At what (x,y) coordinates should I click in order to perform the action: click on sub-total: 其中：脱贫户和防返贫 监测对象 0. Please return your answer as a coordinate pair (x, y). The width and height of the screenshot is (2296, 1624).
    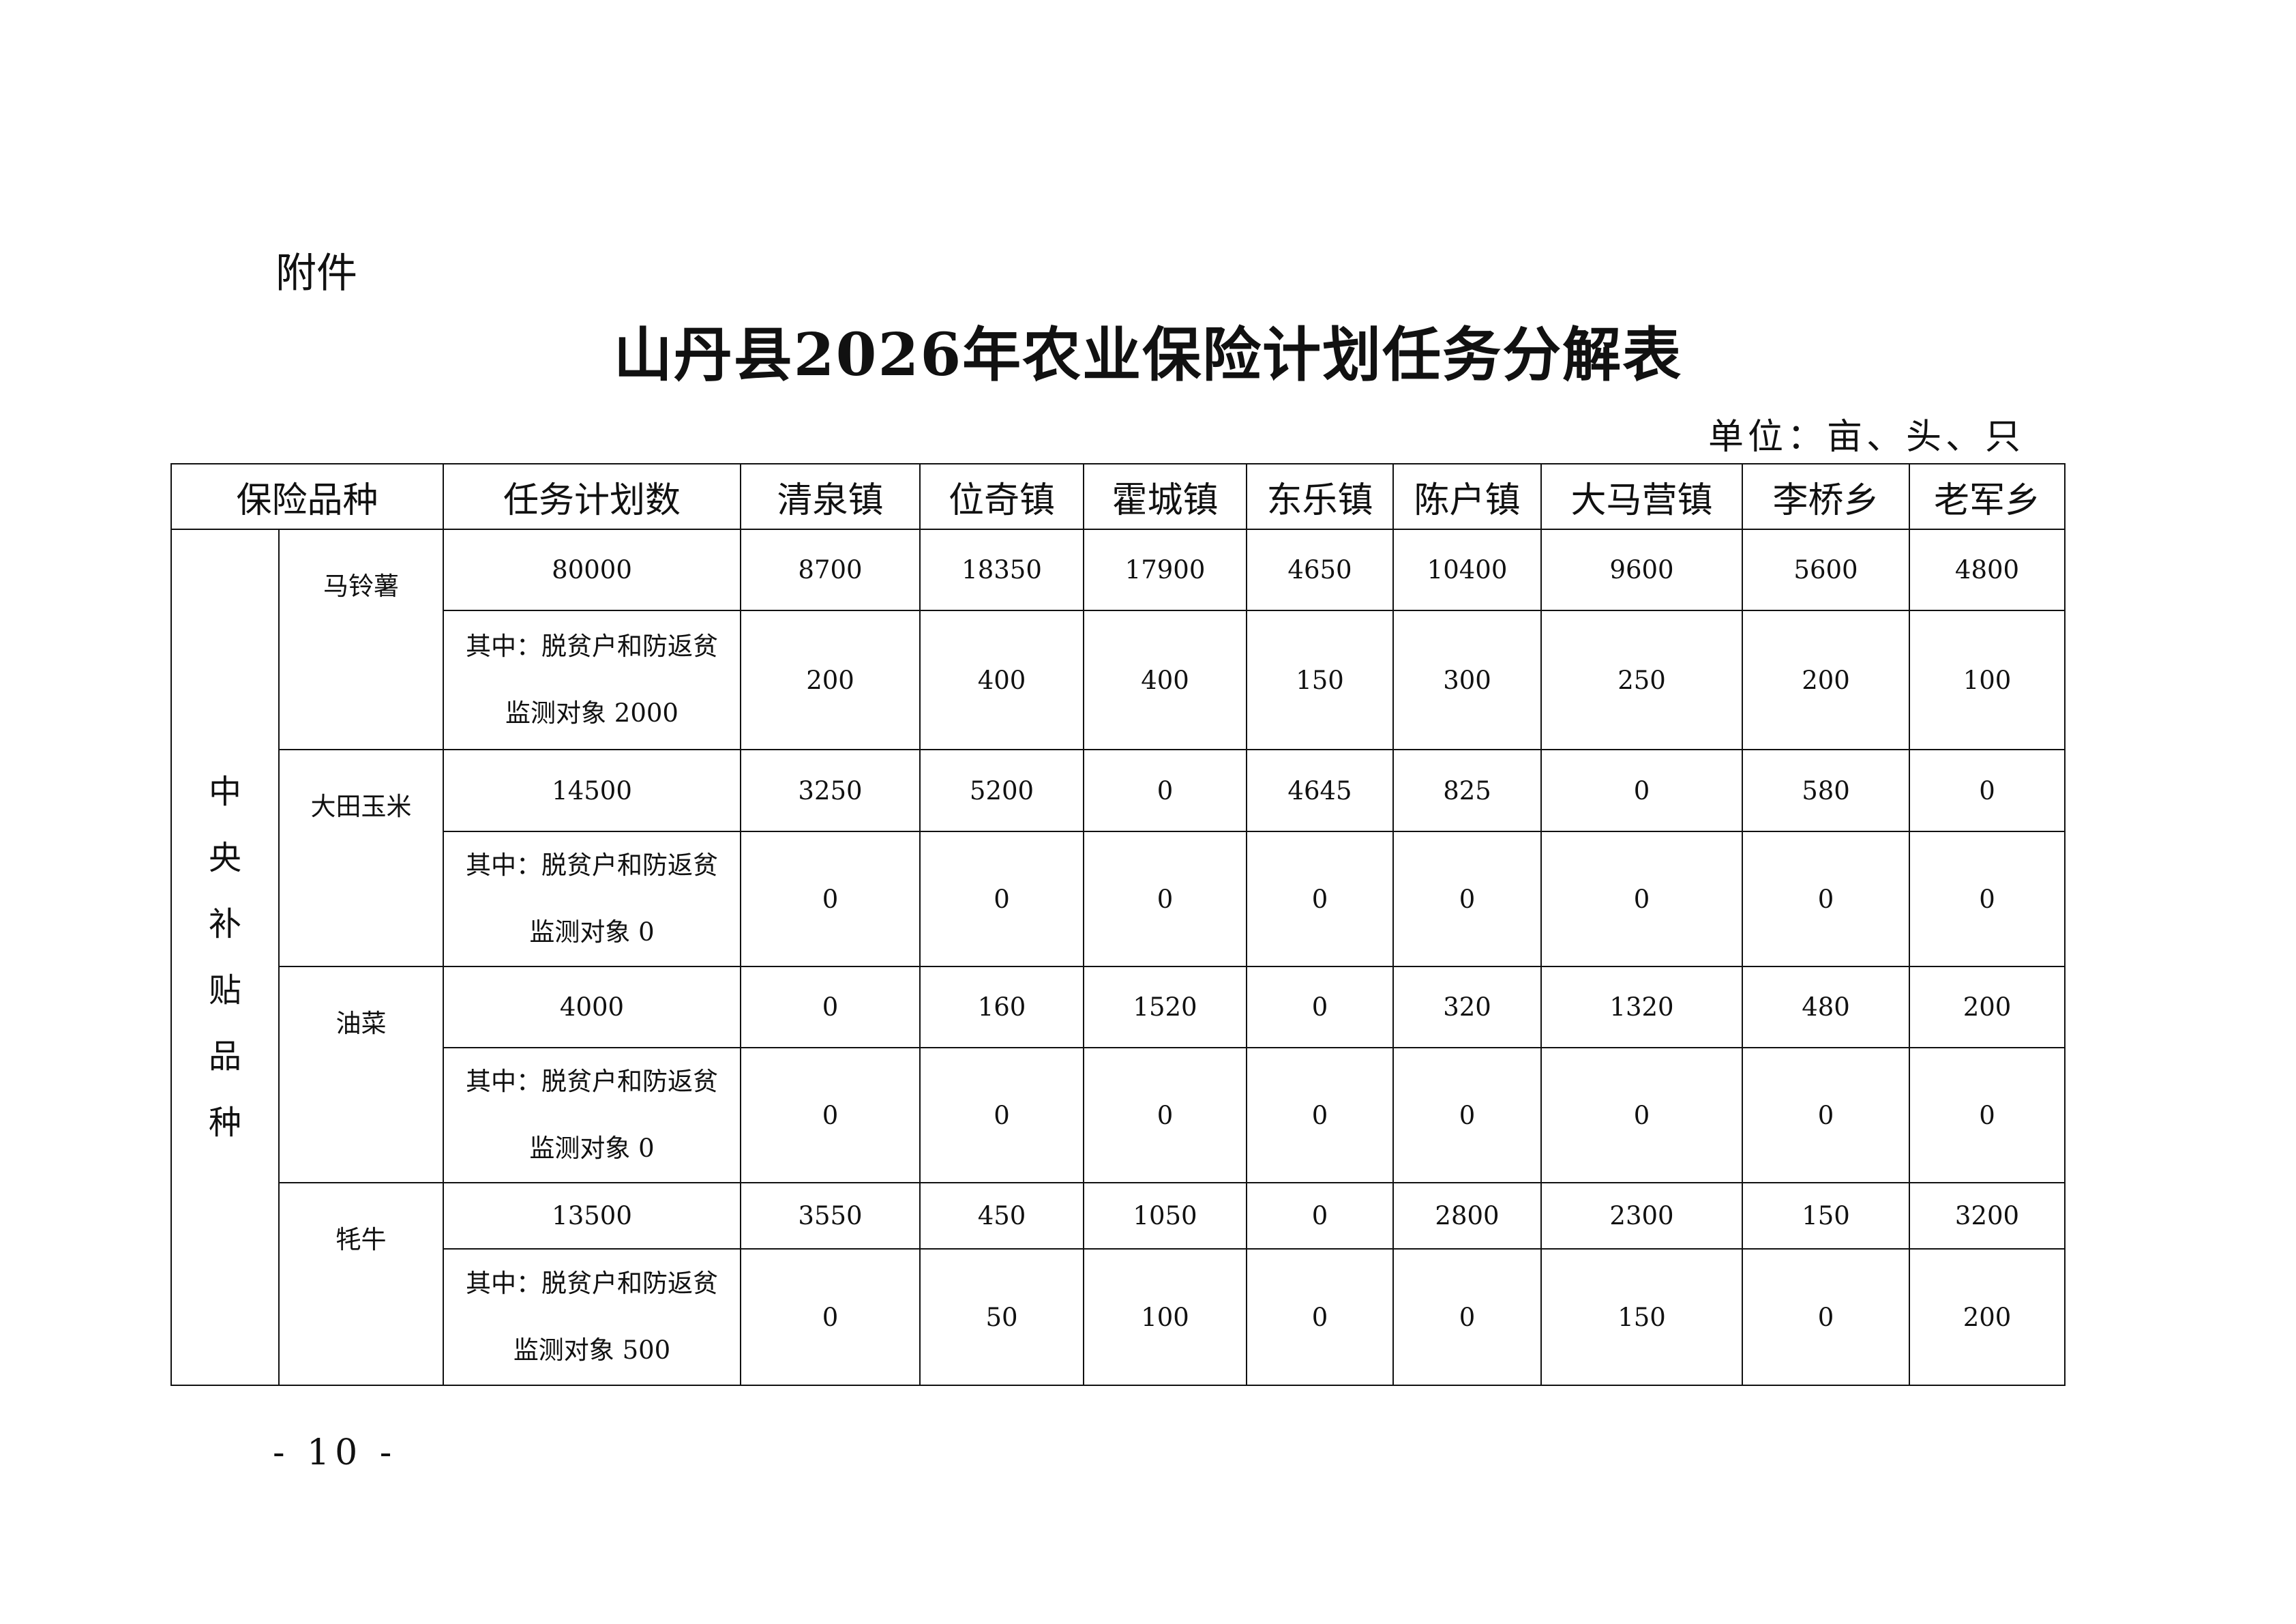
    Looking at the image, I should click on (593, 1115).